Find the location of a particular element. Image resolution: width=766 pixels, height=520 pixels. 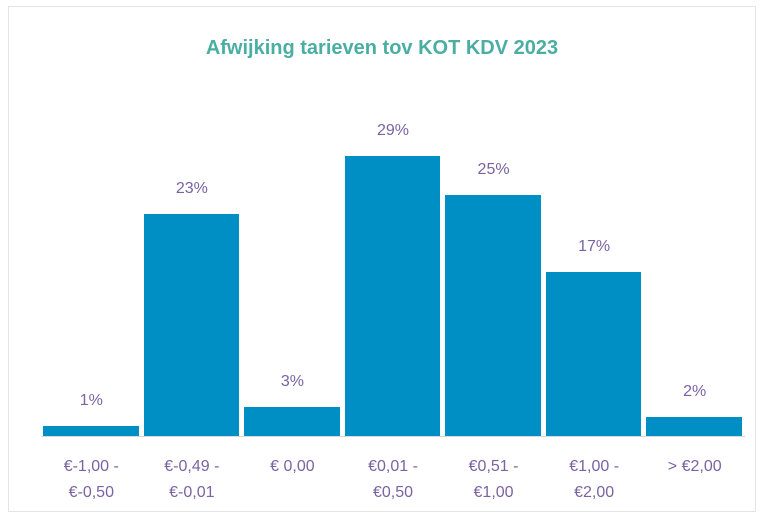

x-tick-label: €-1,00 - €-0,50 is located at coordinates (91, 479).